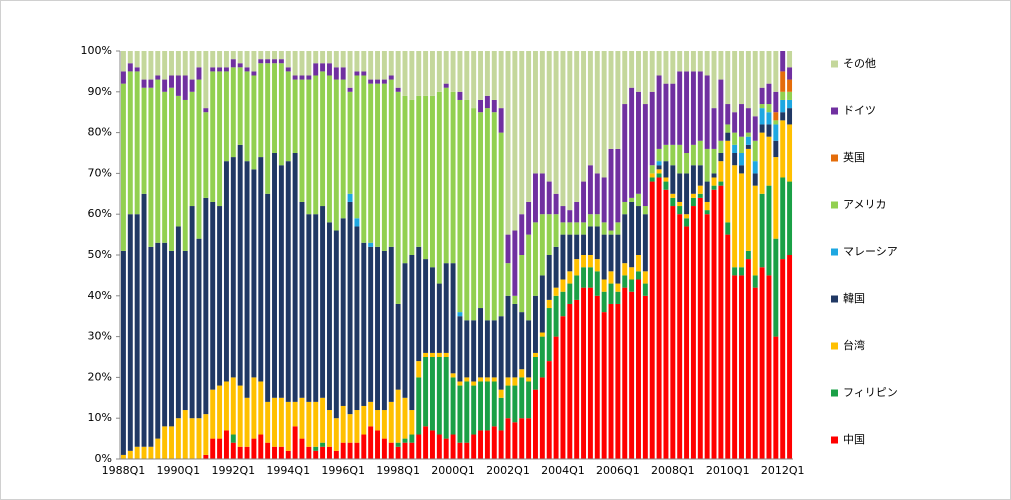 The height and width of the screenshot is (500, 1011). What do you see at coordinates (100, 91) in the screenshot?
I see `y-tick-label: 90%` at bounding box center [100, 91].